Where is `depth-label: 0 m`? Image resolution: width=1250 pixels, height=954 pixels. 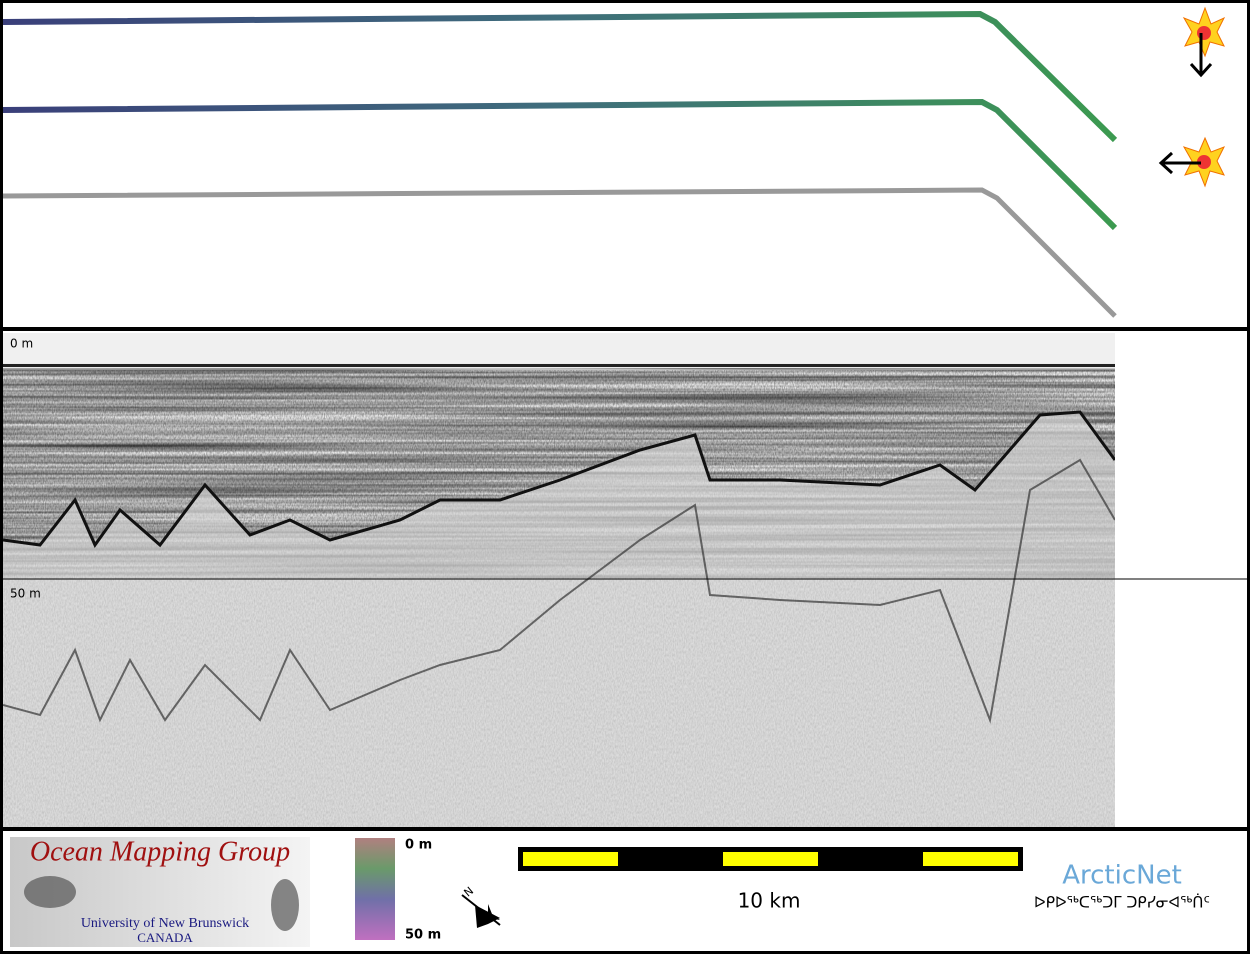
depth-label: 0 m is located at coordinates (21, 344).